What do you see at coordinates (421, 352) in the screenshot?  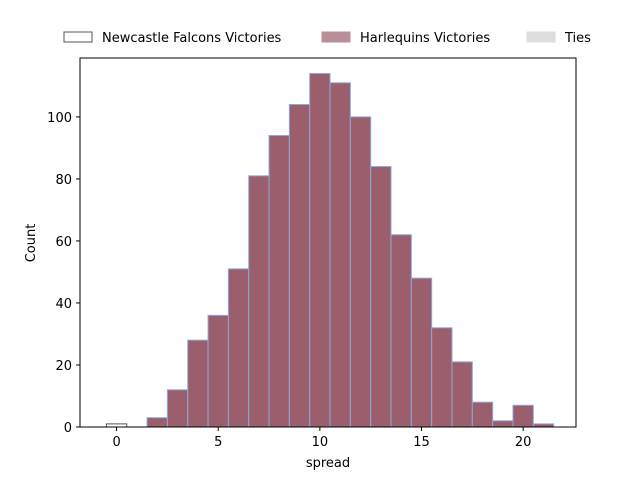 I see `bar-series1-bin13` at bounding box center [421, 352].